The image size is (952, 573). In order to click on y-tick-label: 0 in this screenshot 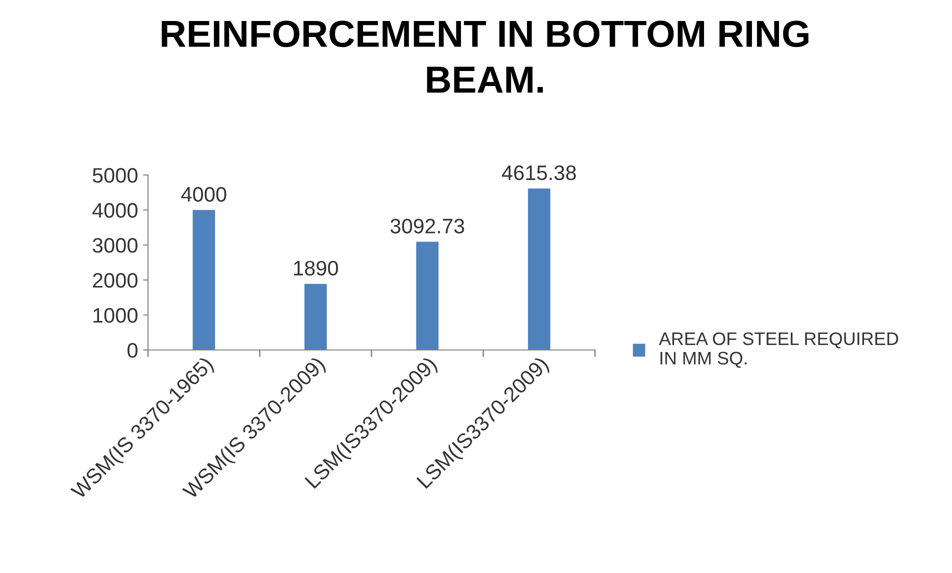, I will do `click(133, 350)`.